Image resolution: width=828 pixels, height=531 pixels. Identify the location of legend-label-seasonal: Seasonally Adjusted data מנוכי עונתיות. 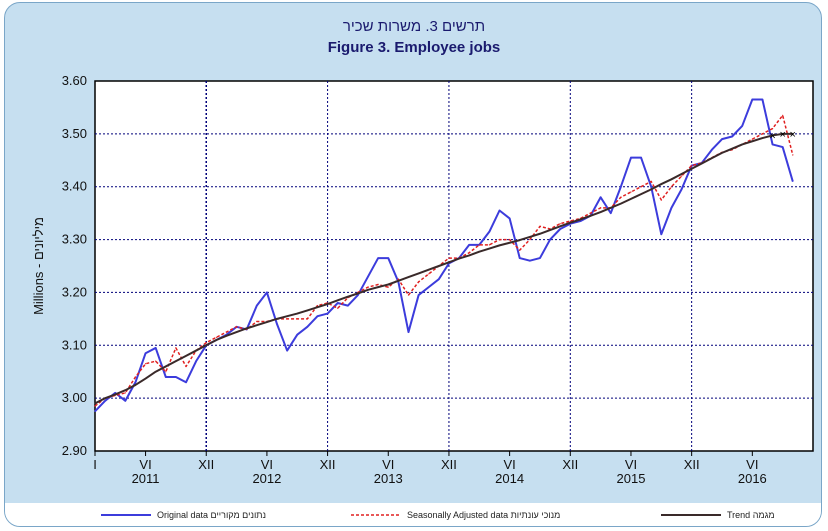
(483, 515).